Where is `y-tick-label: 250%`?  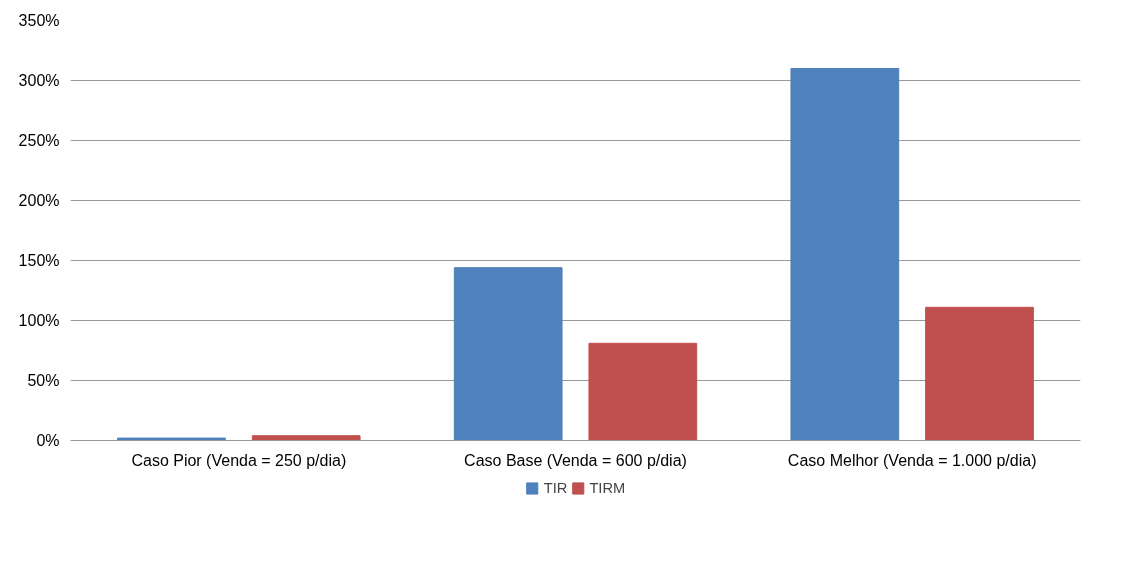 y-tick-label: 250% is located at coordinates (39, 140).